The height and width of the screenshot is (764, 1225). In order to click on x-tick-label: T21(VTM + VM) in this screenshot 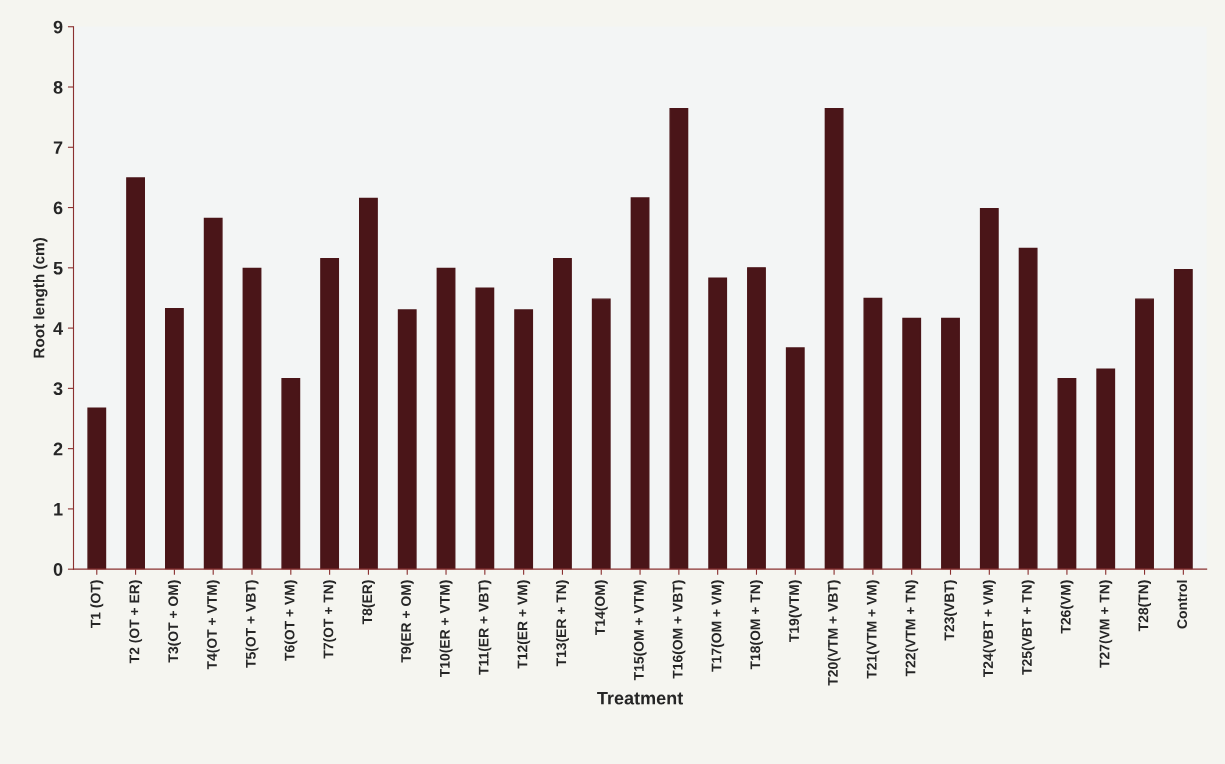, I will do `click(873, 629)`.